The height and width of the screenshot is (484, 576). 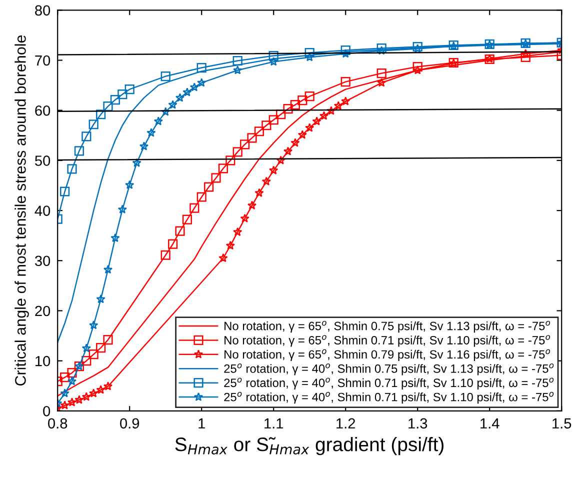 What do you see at coordinates (201, 423) in the screenshot?
I see `x-tick-label: 1` at bounding box center [201, 423].